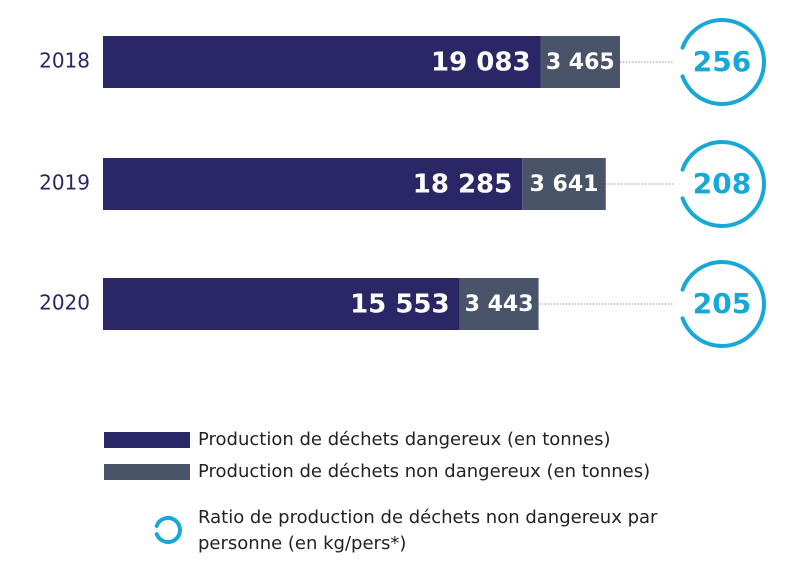 This screenshot has width=800, height=562. I want to click on year-label: 2018, so click(64, 61).